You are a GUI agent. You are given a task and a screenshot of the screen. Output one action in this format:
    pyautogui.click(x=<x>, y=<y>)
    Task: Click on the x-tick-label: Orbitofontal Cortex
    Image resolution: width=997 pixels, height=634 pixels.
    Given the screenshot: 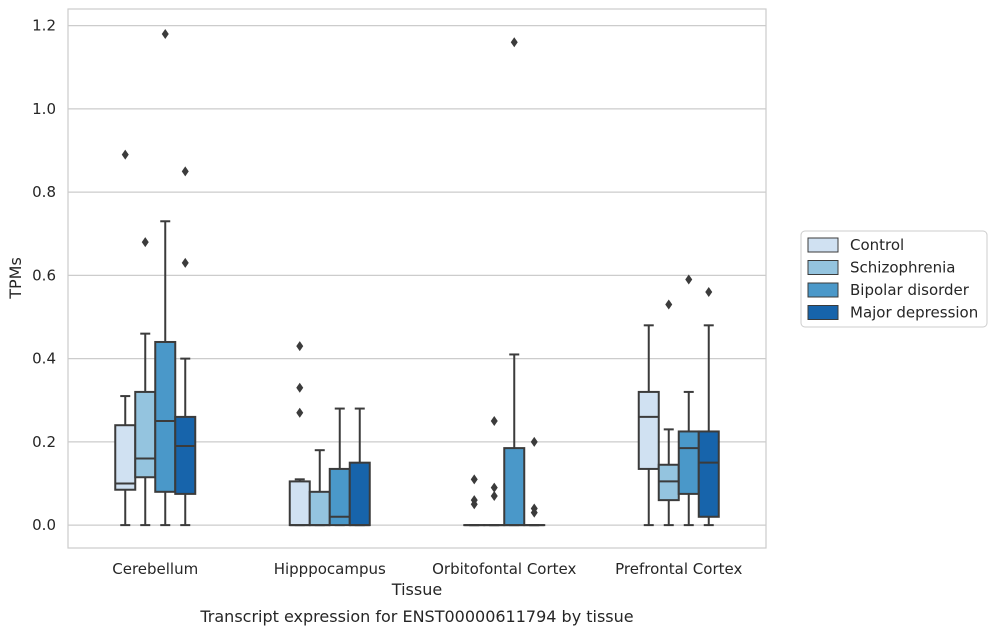 What is the action you would take?
    pyautogui.click(x=504, y=569)
    